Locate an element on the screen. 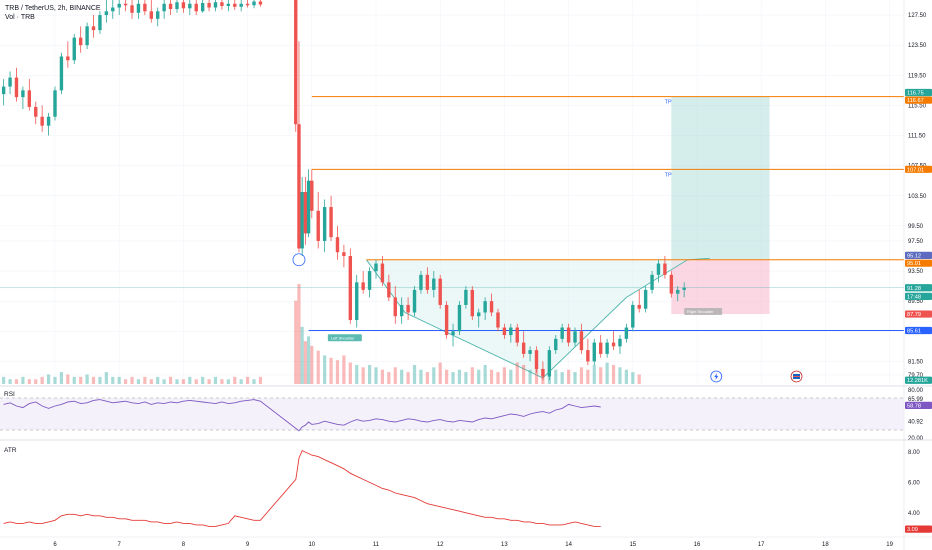  time-tick-label: 6 is located at coordinates (55, 545).